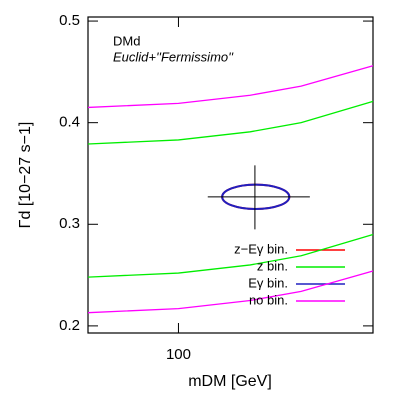 The width and height of the screenshot is (407, 407). What do you see at coordinates (178, 354) in the screenshot?
I see `x-tick-label: 100` at bounding box center [178, 354].